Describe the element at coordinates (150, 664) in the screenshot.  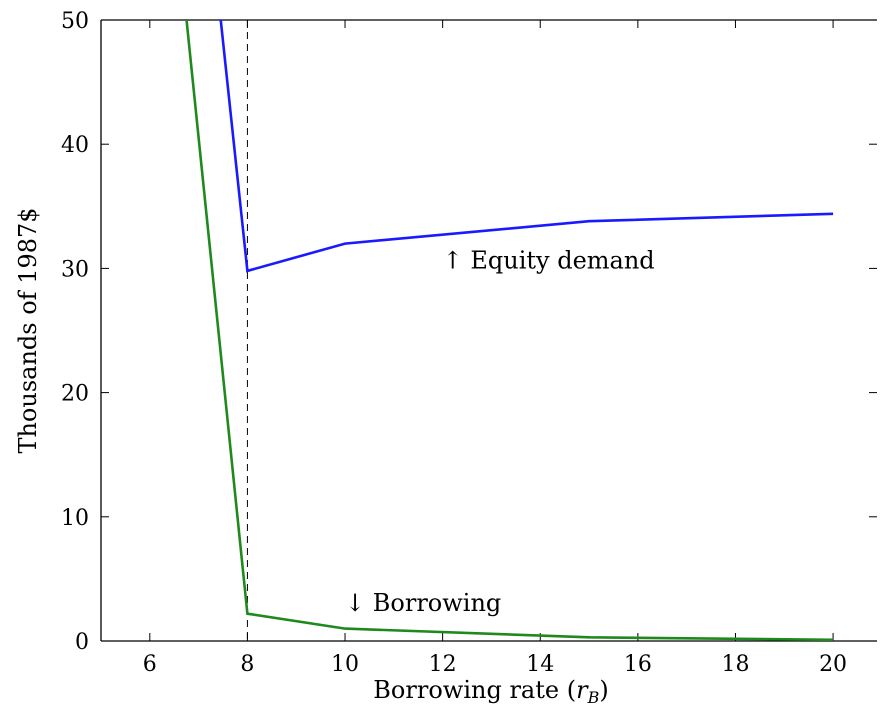
I see `x-tick-label: 6` at that location.